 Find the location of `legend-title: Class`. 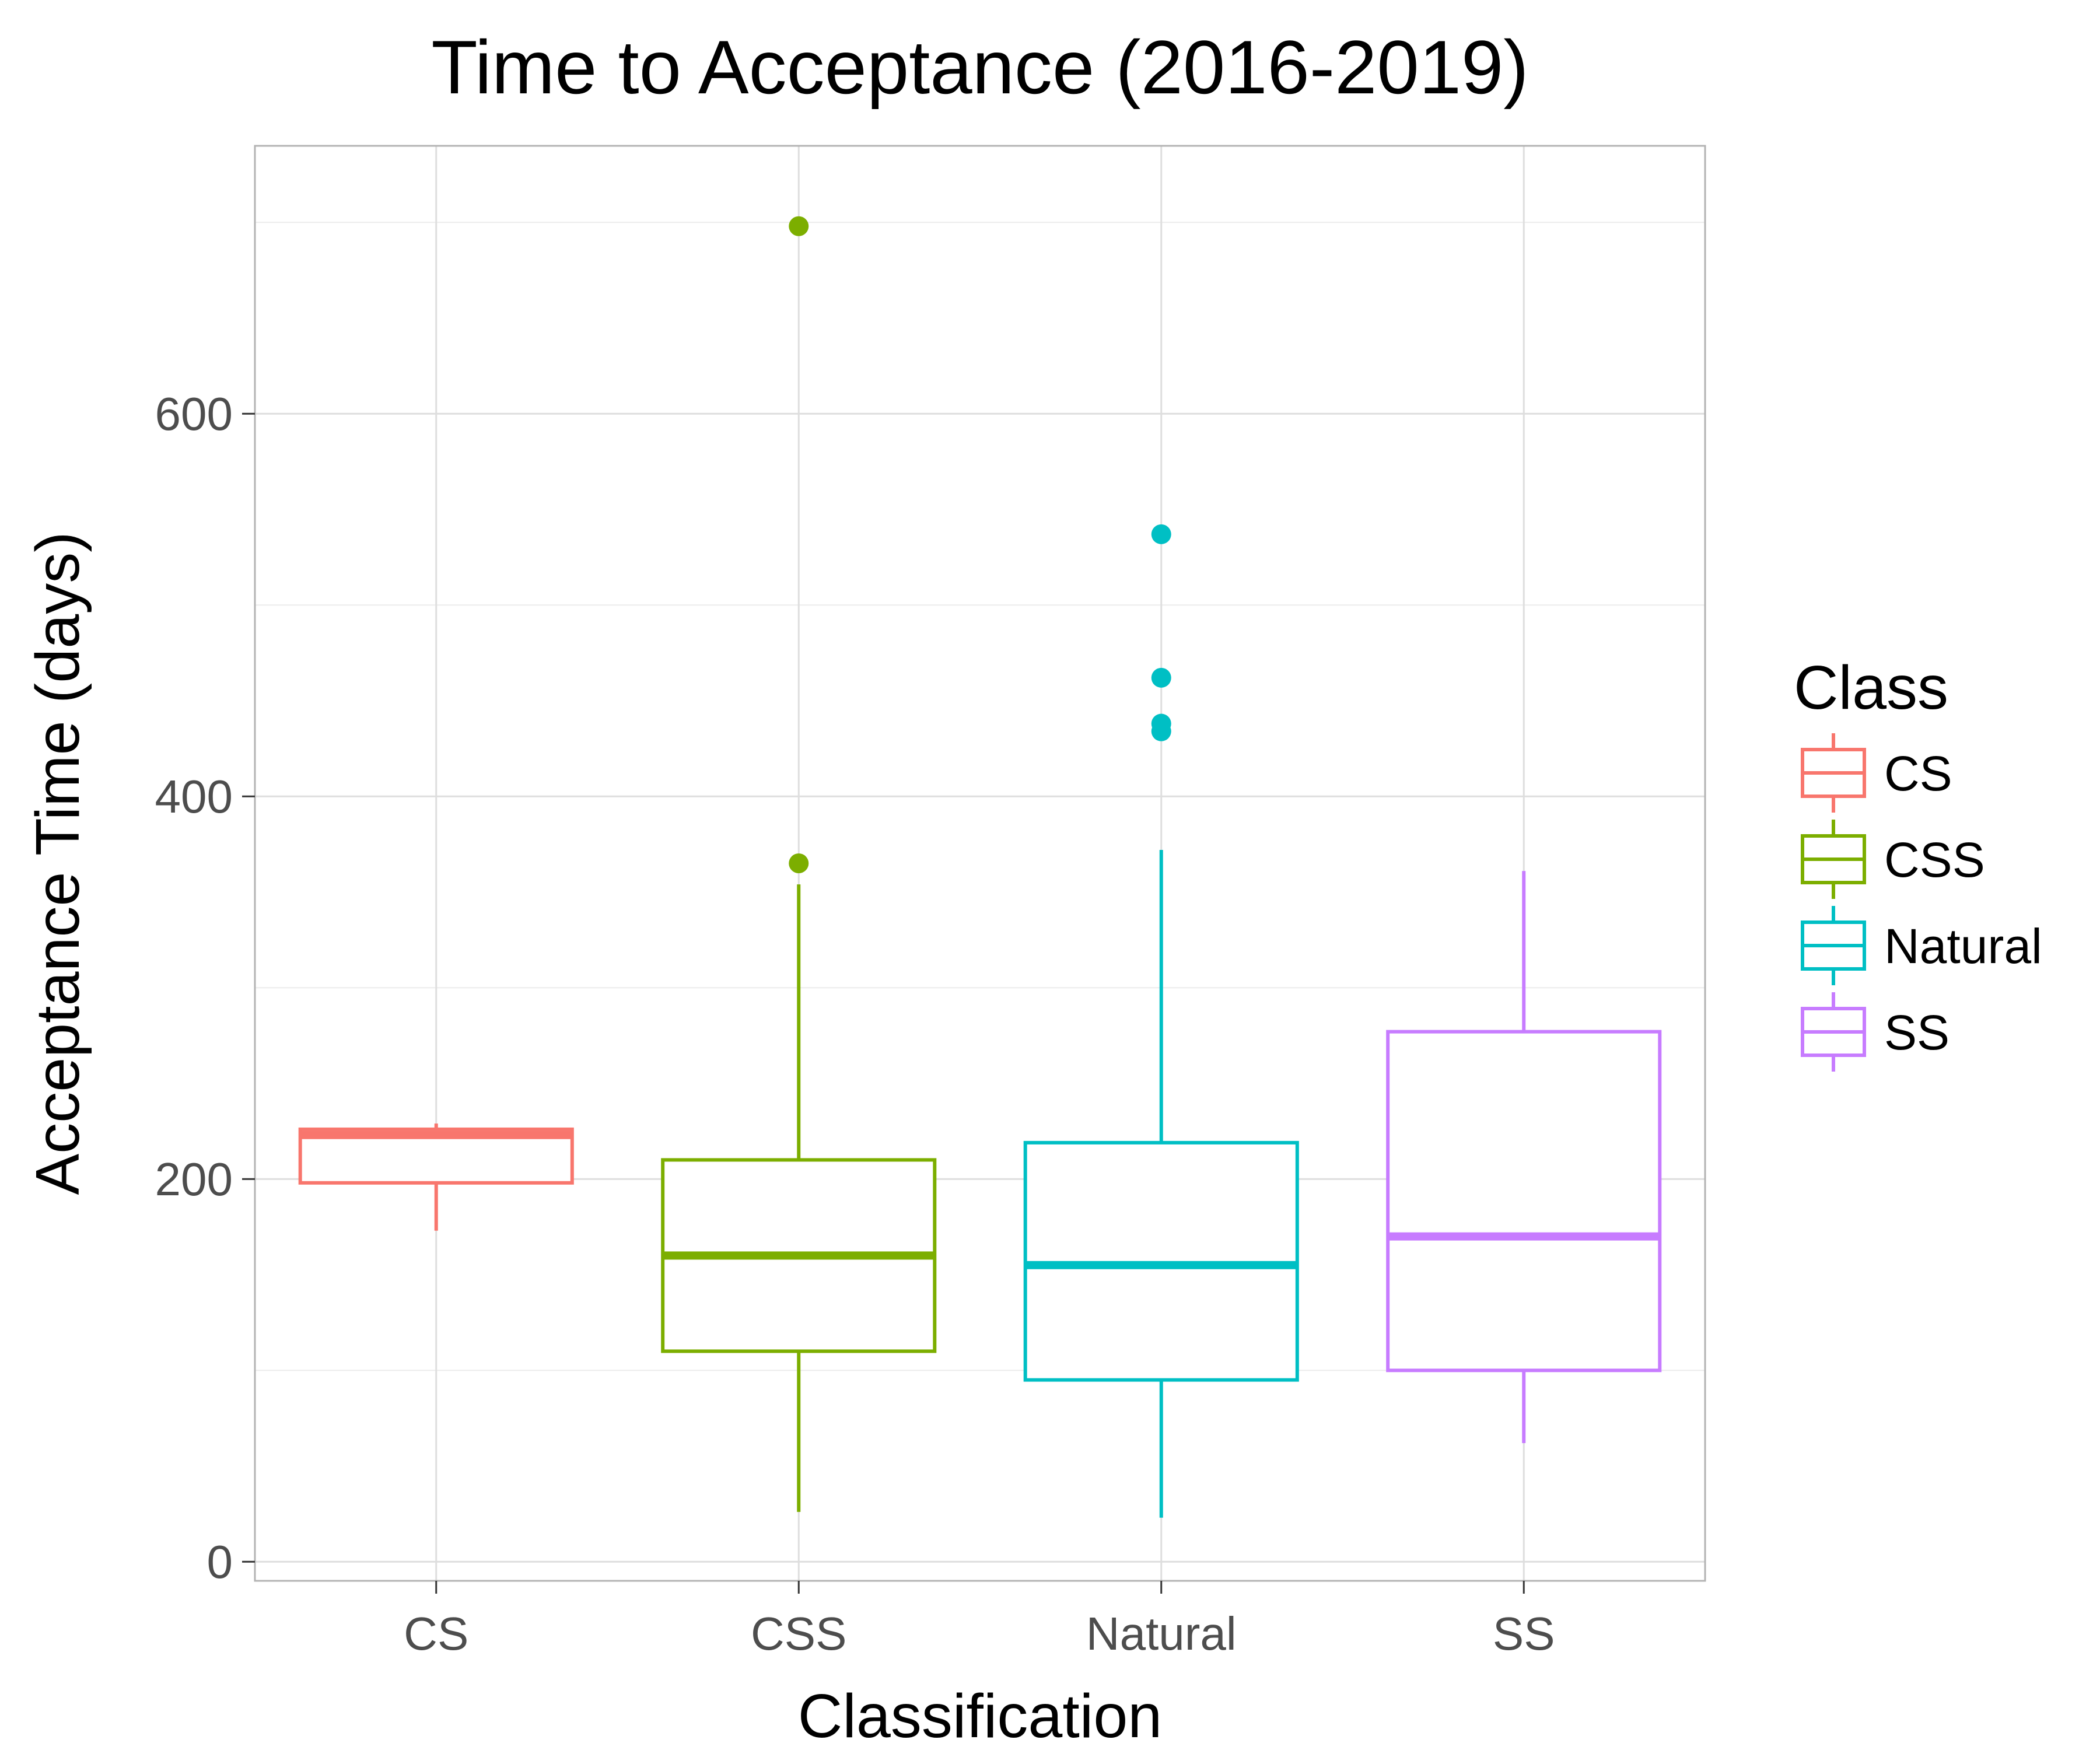

legend-title: Class is located at coordinates (1871, 687).